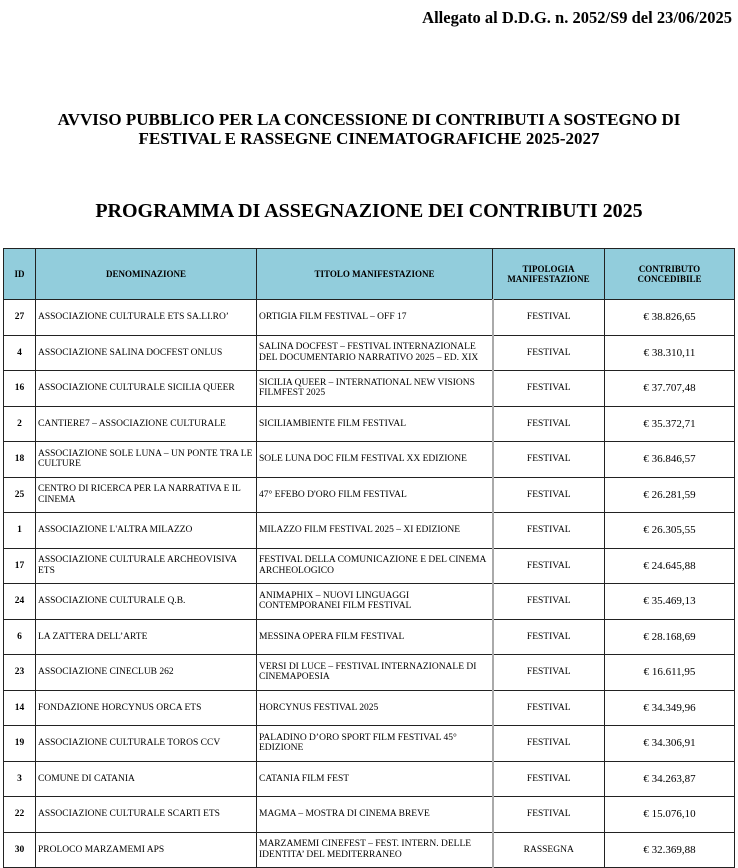  What do you see at coordinates (19, 494) in the screenshot?
I see `row-id: 25` at bounding box center [19, 494].